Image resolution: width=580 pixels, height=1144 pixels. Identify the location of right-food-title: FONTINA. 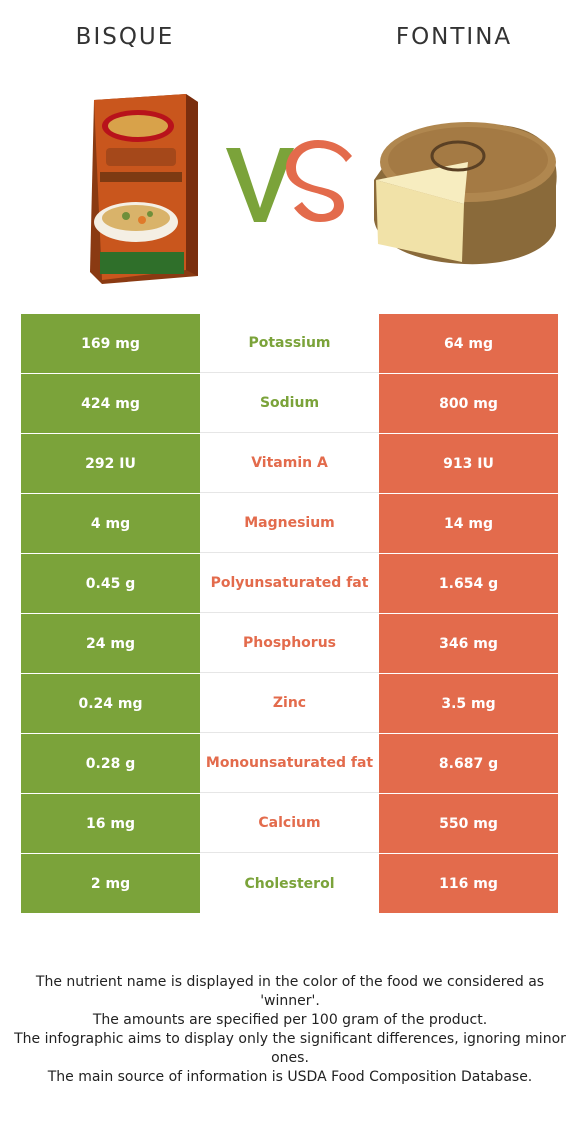
(454, 37).